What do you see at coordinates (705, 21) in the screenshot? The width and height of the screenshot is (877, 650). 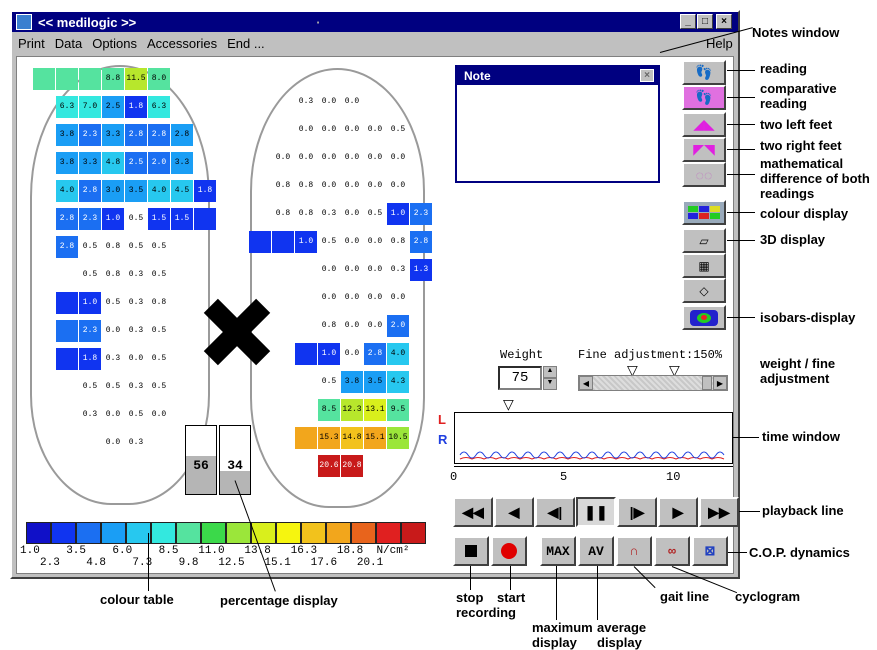 I see `maximize-button: □` at bounding box center [705, 21].